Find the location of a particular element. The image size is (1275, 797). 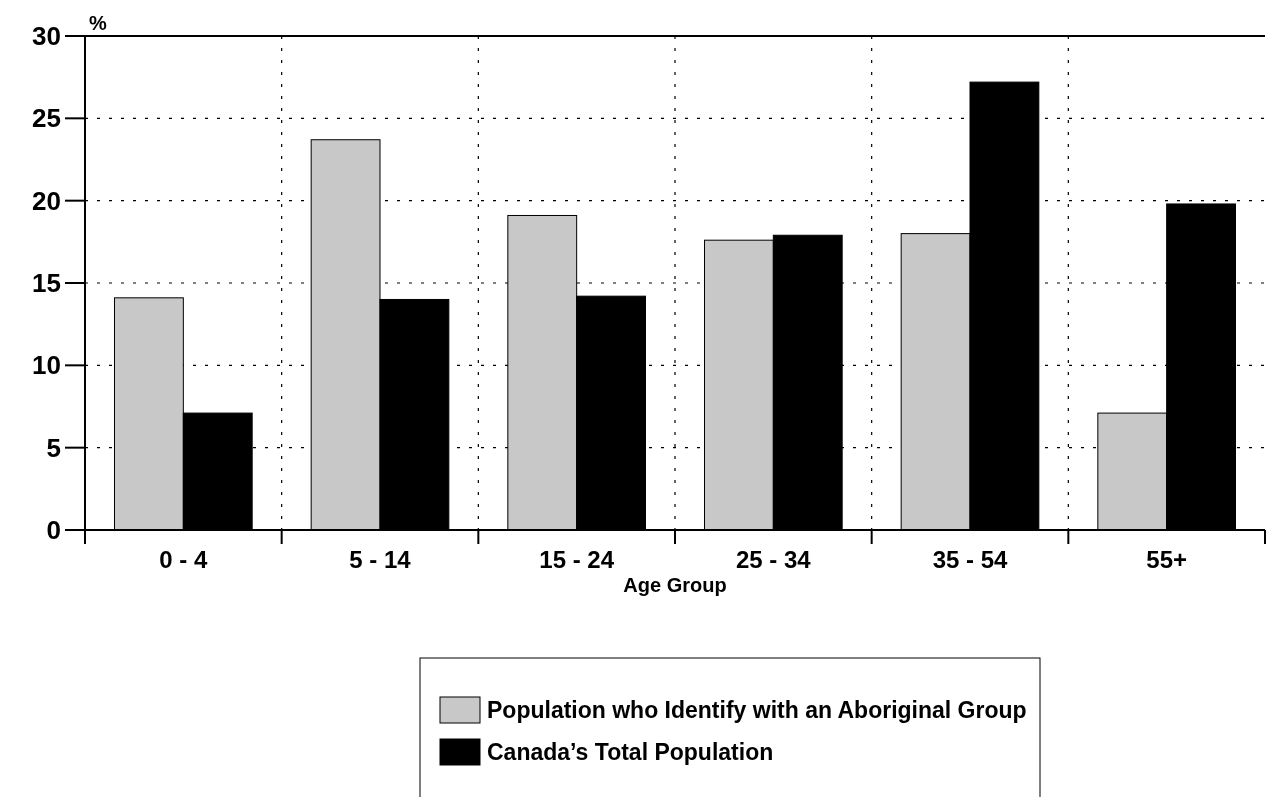

legend-label: Population who Identify with an Aboriginal Group is located at coordinates (757, 710).